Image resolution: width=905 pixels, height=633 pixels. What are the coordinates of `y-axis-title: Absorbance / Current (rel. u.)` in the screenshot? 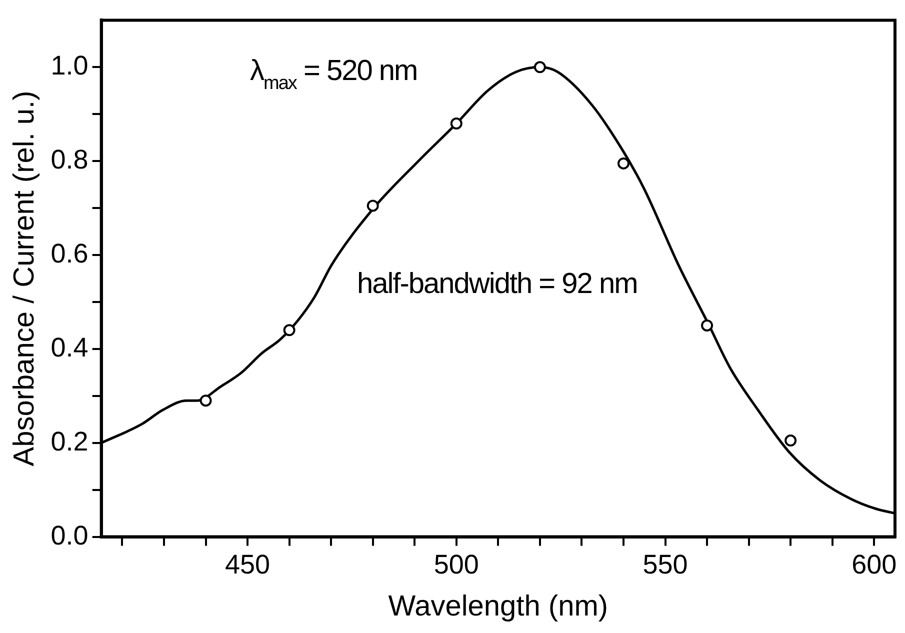 It's located at (24, 278).